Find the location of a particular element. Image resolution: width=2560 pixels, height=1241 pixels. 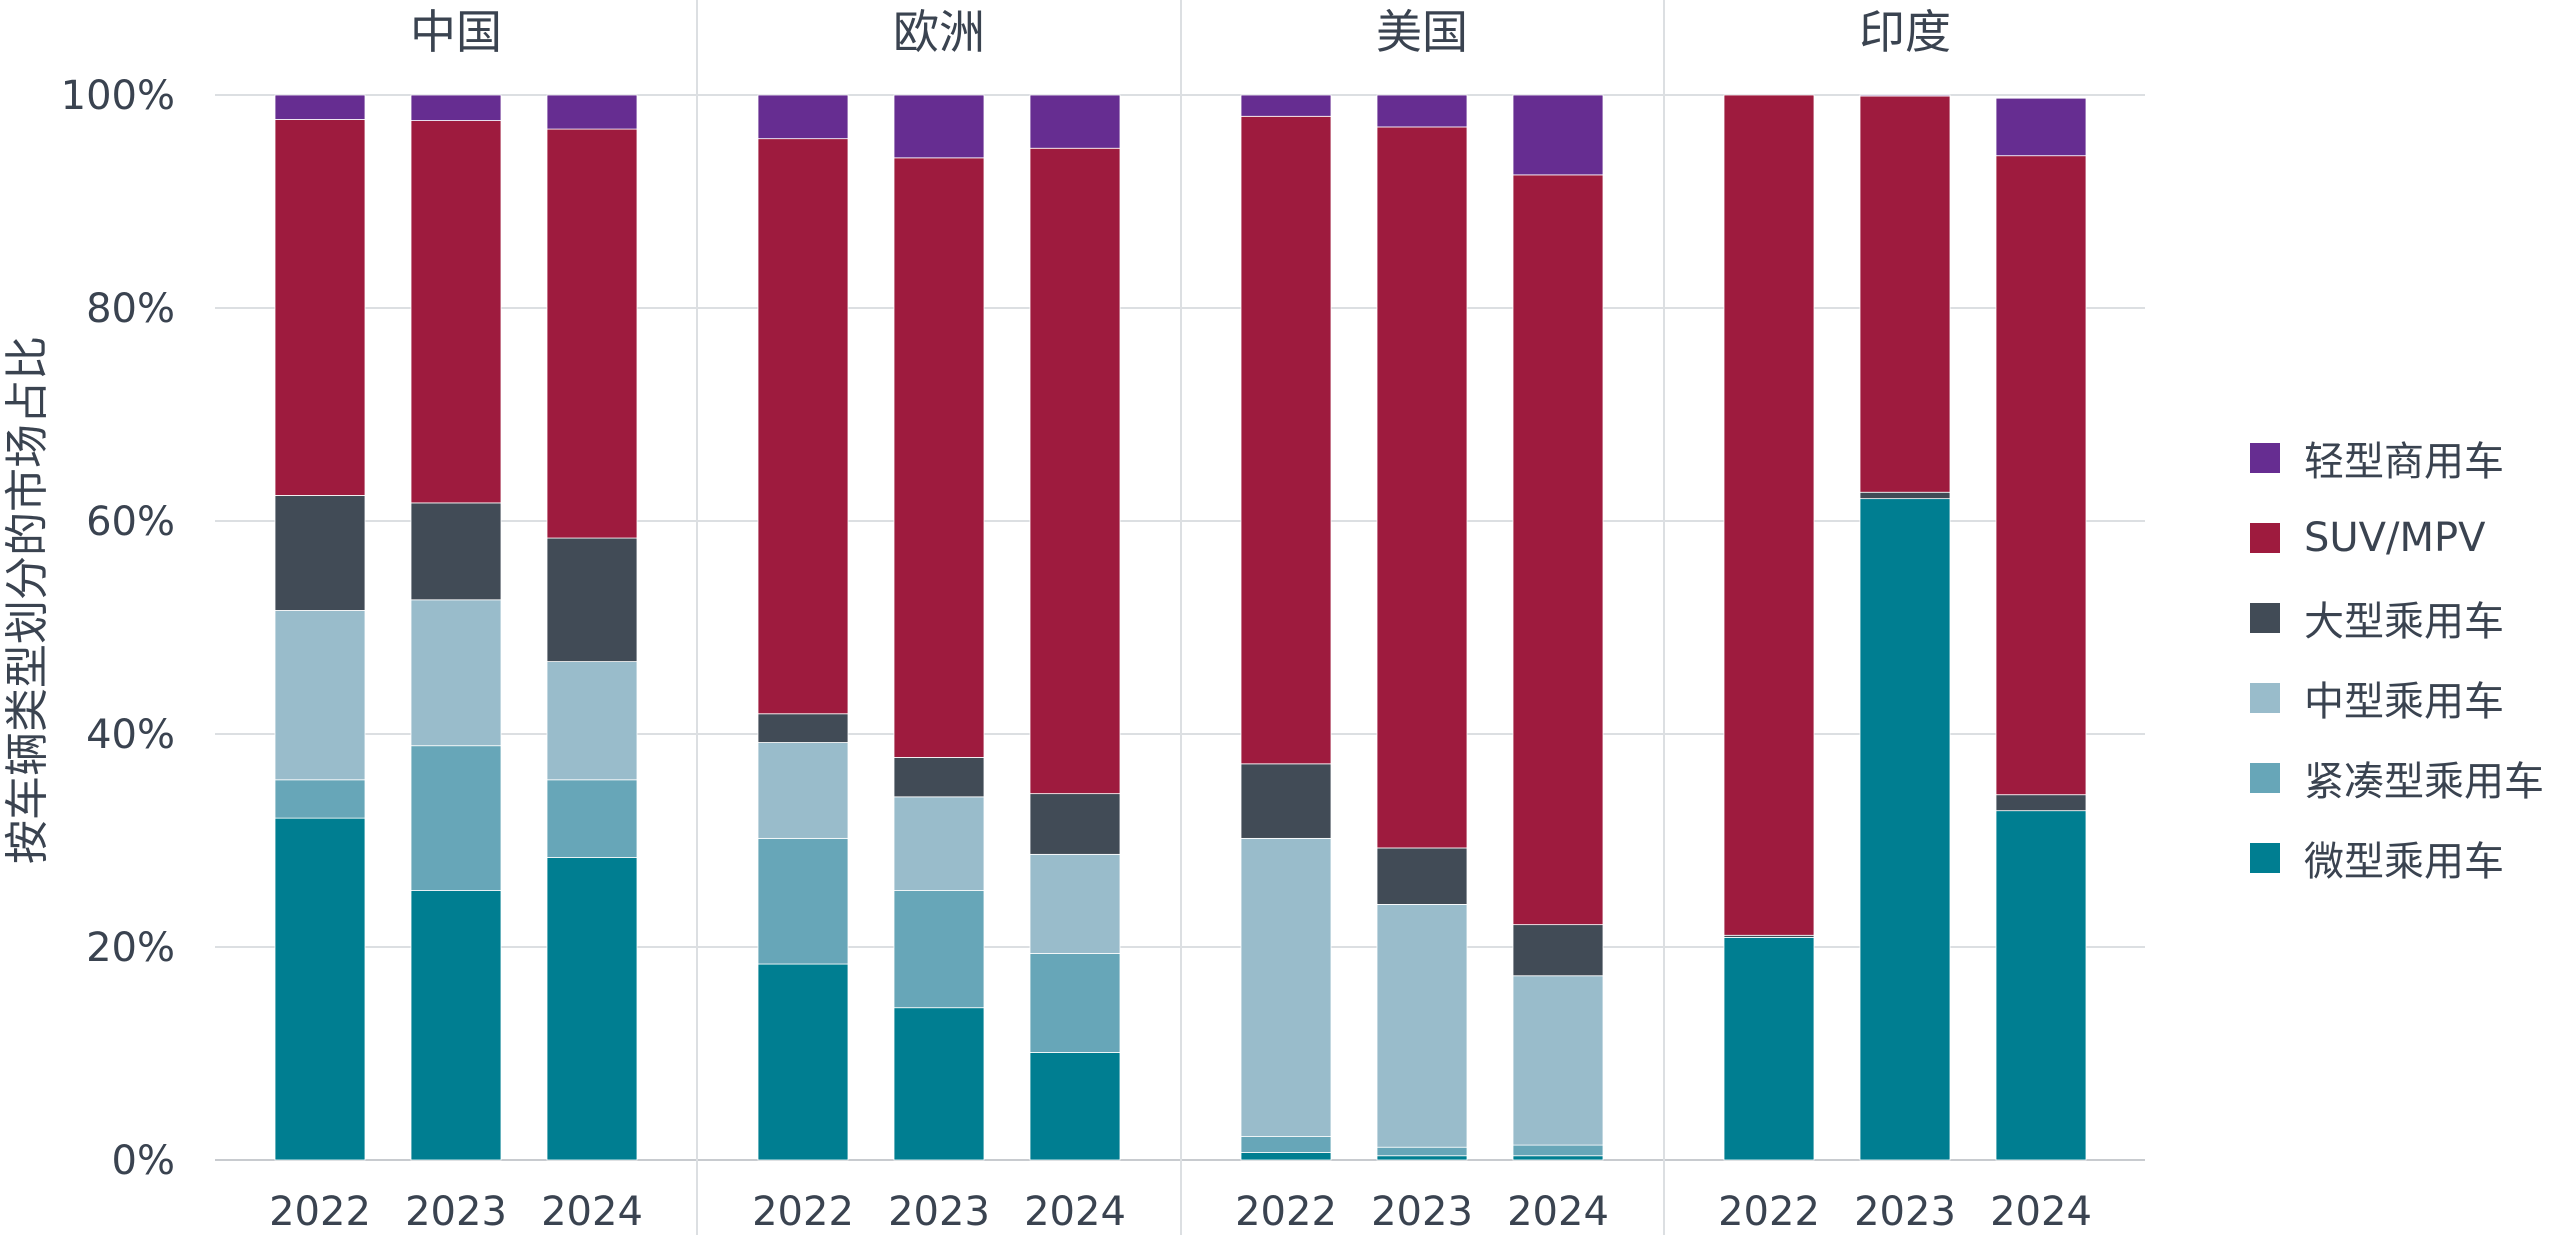

legend-item: SUV/MPV is located at coordinates (2397, 538).